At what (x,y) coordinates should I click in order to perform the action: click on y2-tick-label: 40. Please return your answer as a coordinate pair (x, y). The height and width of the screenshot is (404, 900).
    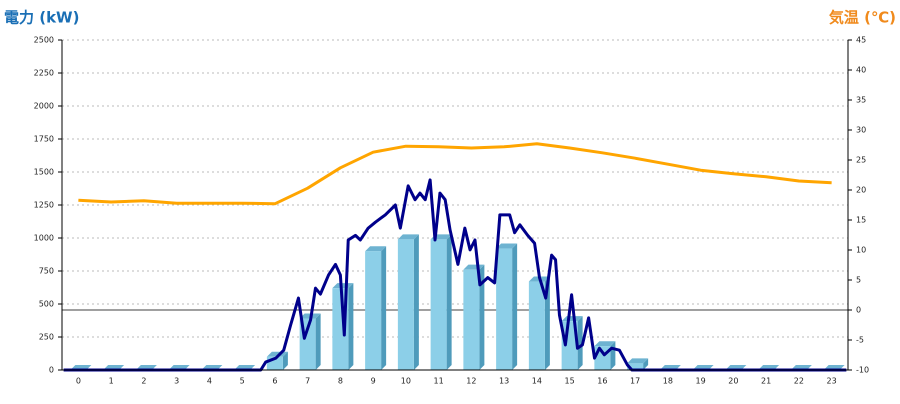
    Looking at the image, I should click on (861, 70).